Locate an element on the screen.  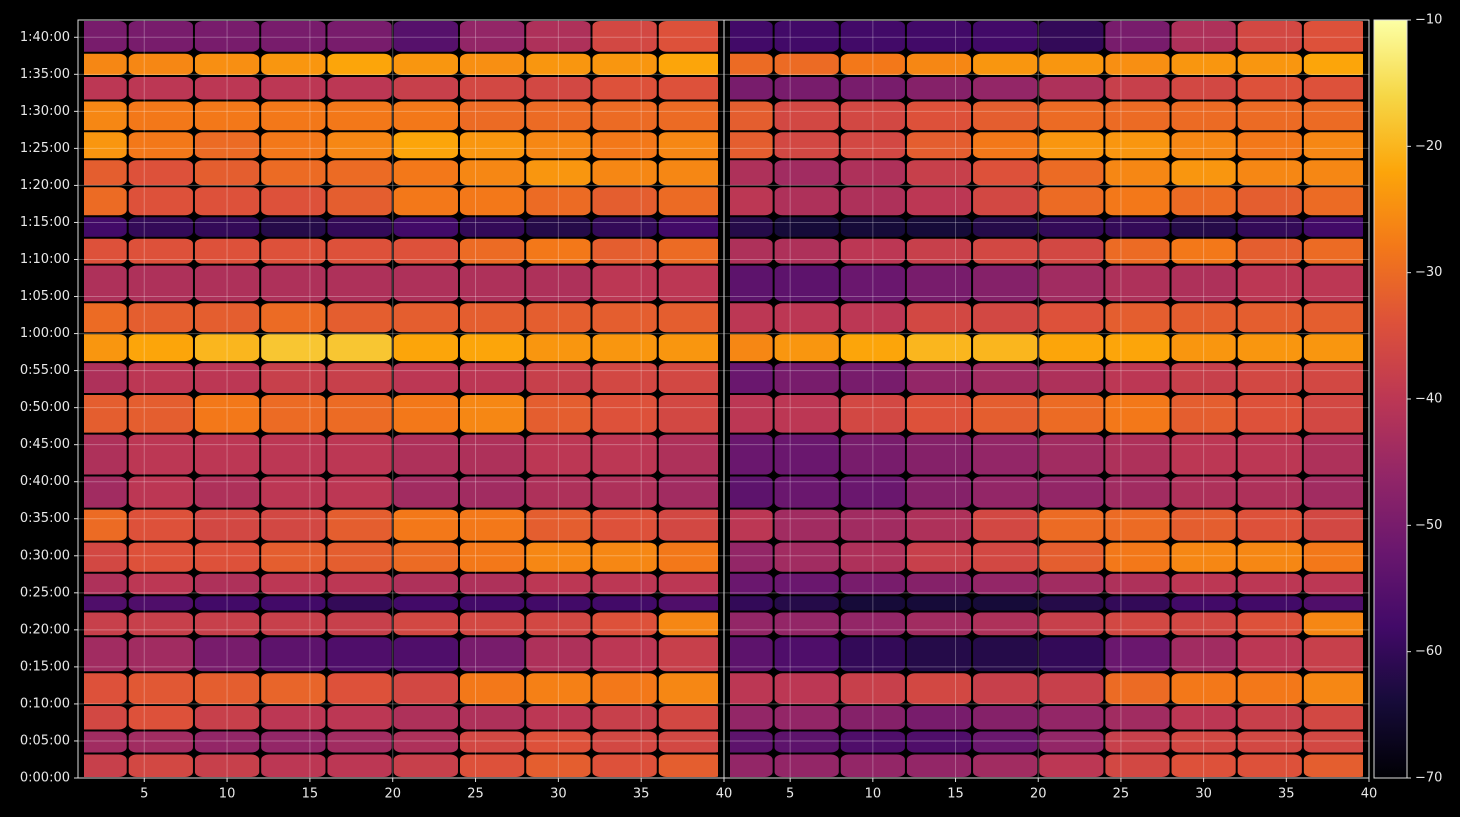
colorbar-tick-label: −50 is located at coordinates (1428, 525).